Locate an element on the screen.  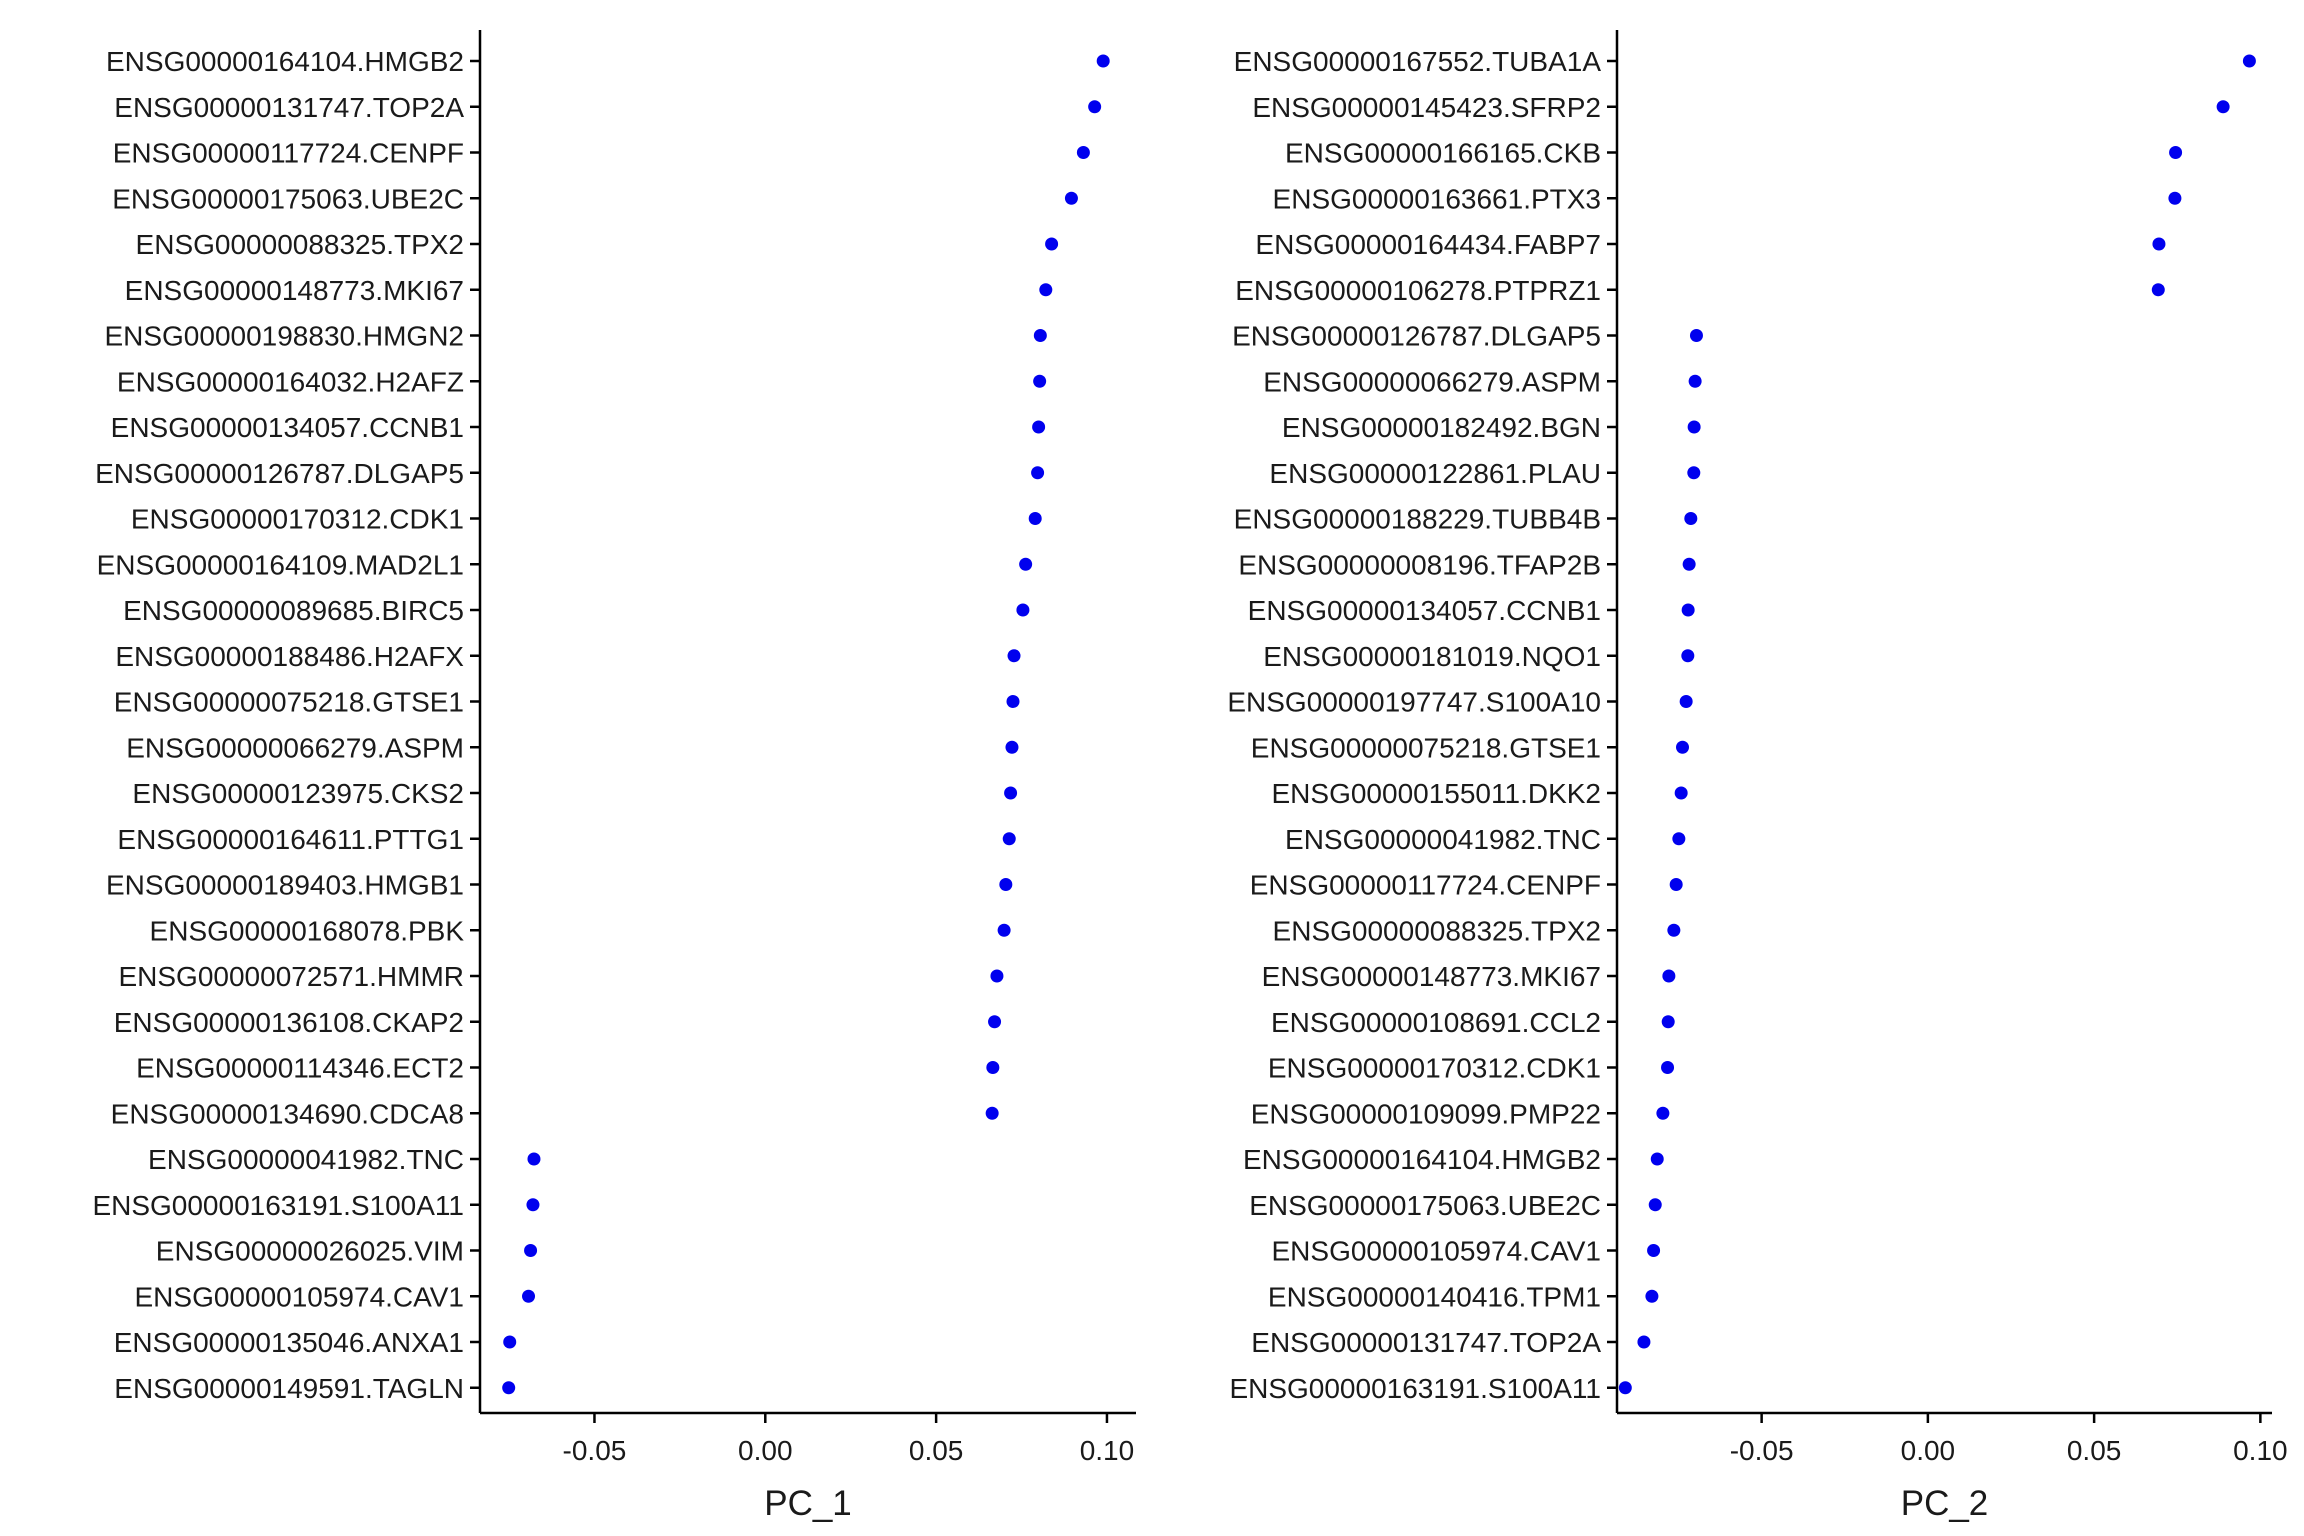
pc2-gene-label: ENSG00000108691.CCL2 is located at coordinates (1436, 1022).